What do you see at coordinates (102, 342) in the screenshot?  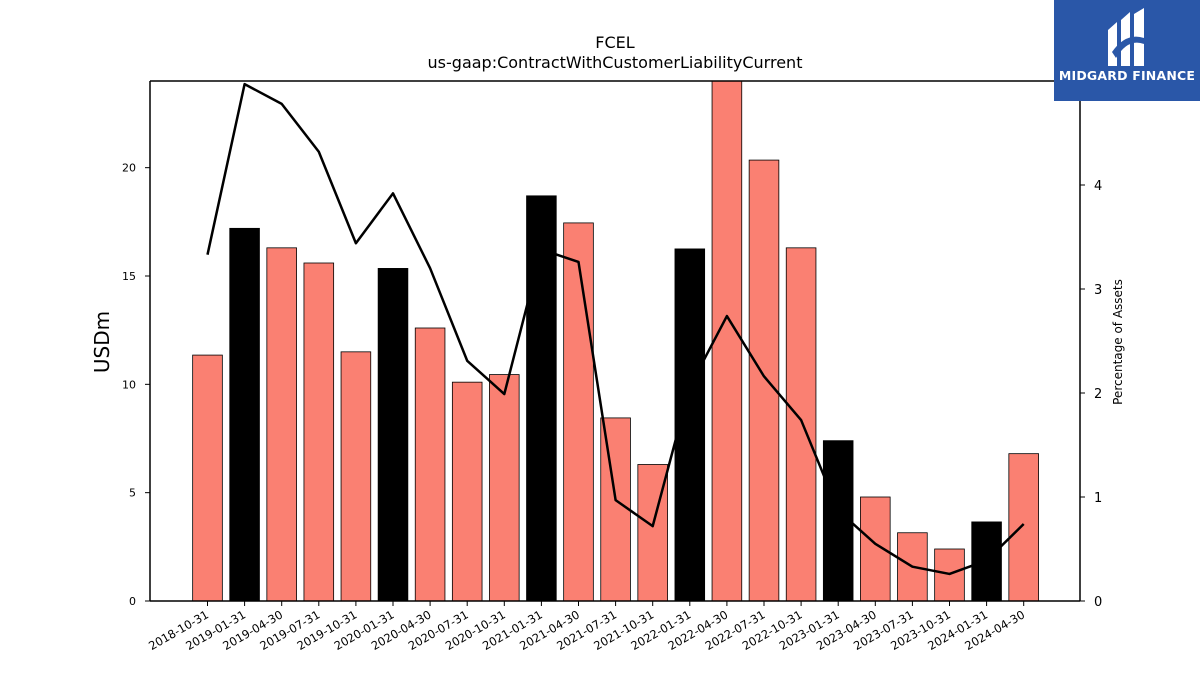 I see `y-axis-label: USDm` at bounding box center [102, 342].